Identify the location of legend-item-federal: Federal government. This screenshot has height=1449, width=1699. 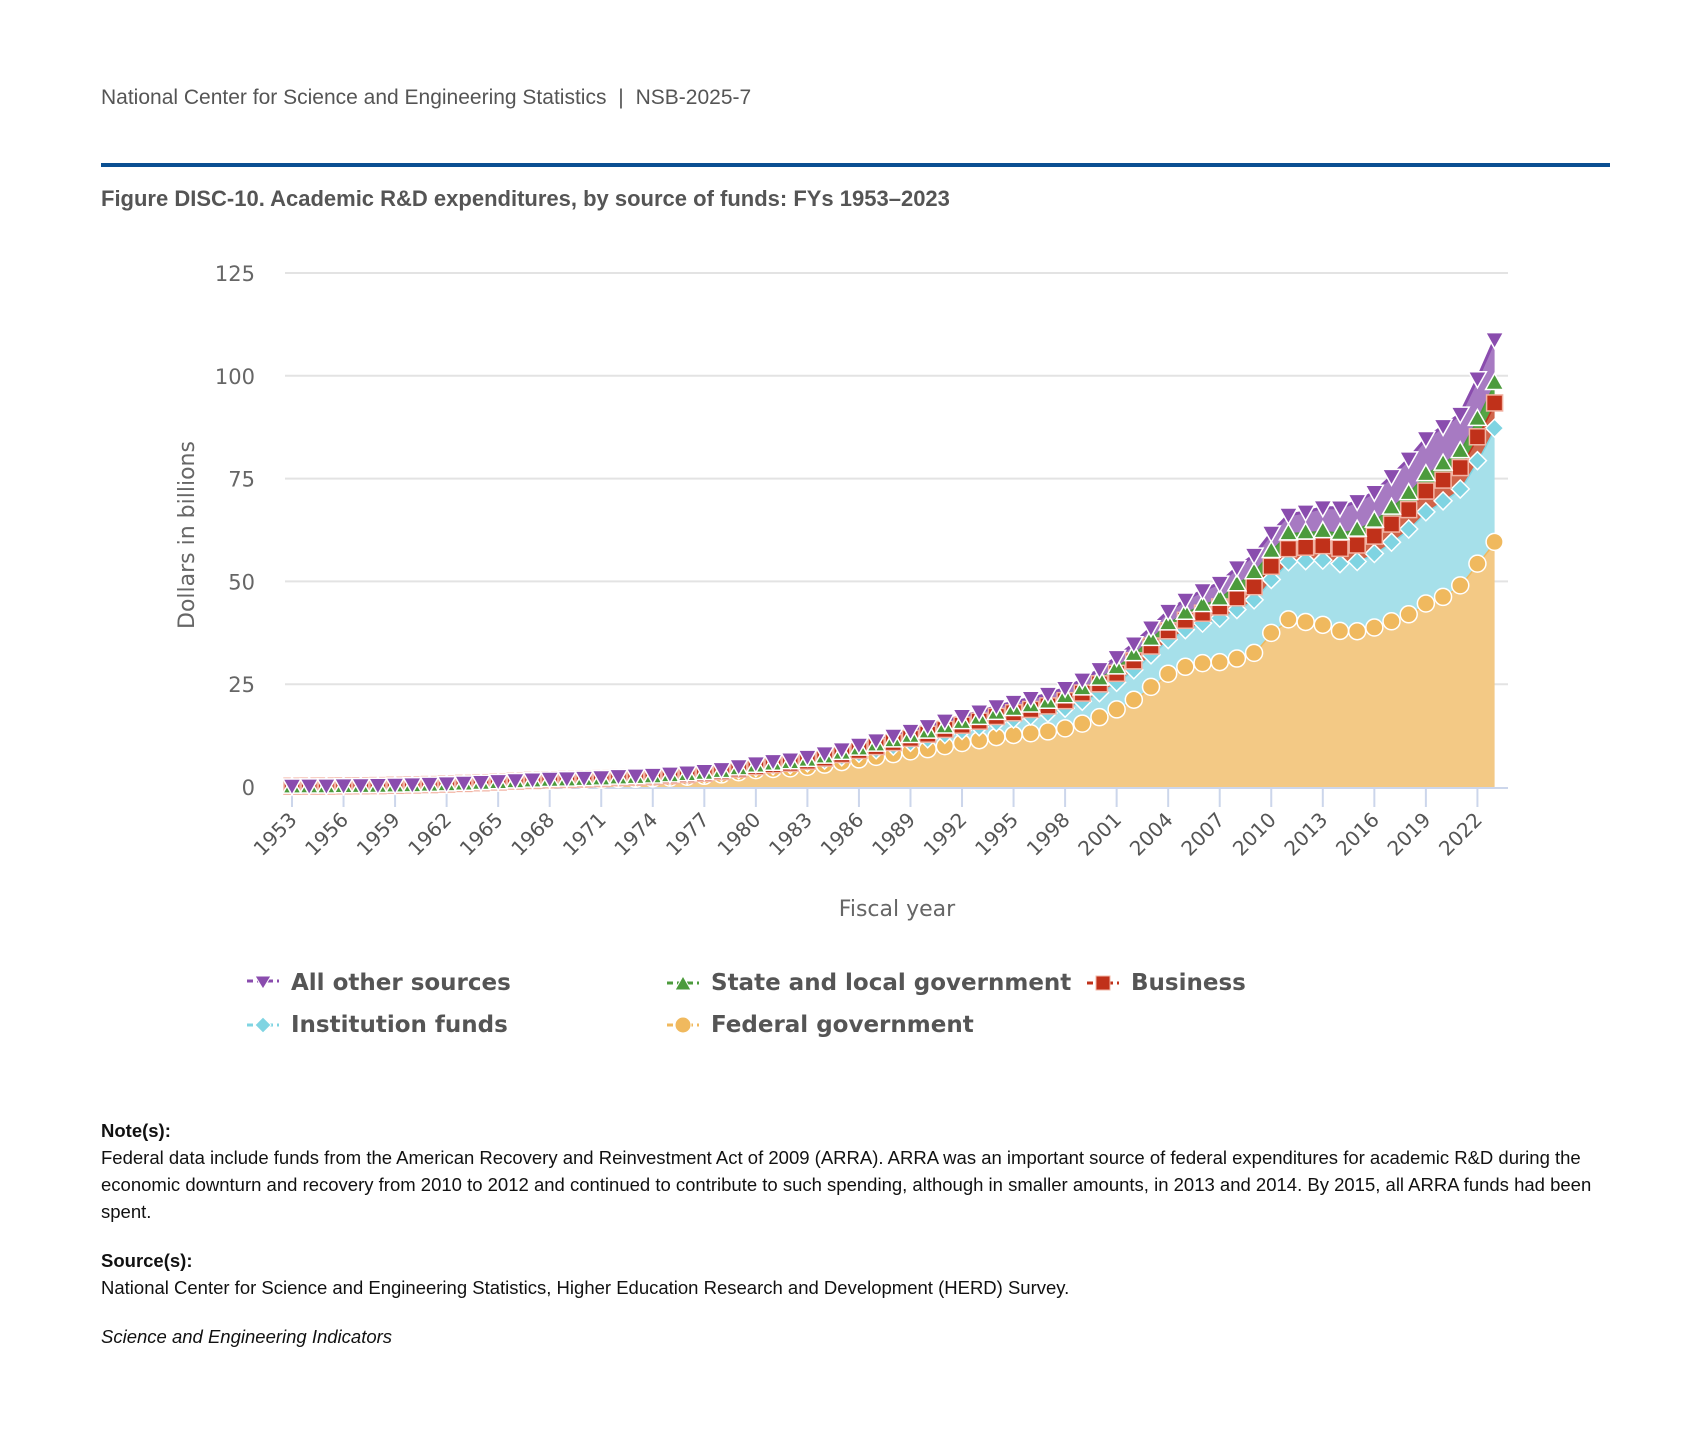
(819, 1025).